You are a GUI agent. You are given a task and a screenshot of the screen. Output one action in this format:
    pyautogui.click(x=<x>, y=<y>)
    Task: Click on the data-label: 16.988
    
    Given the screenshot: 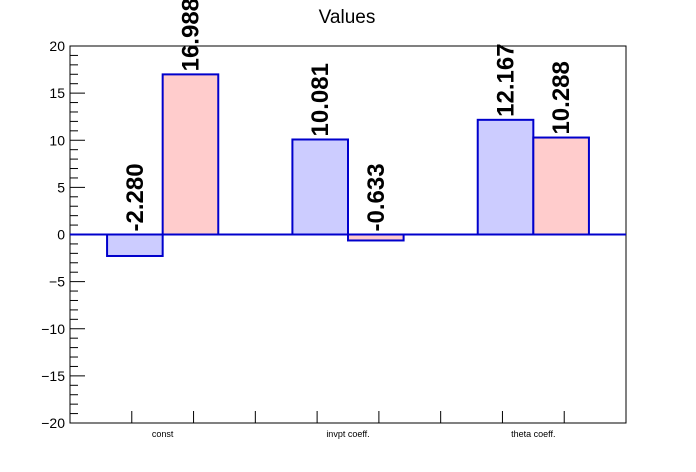 What is the action you would take?
    pyautogui.click(x=190, y=35)
    